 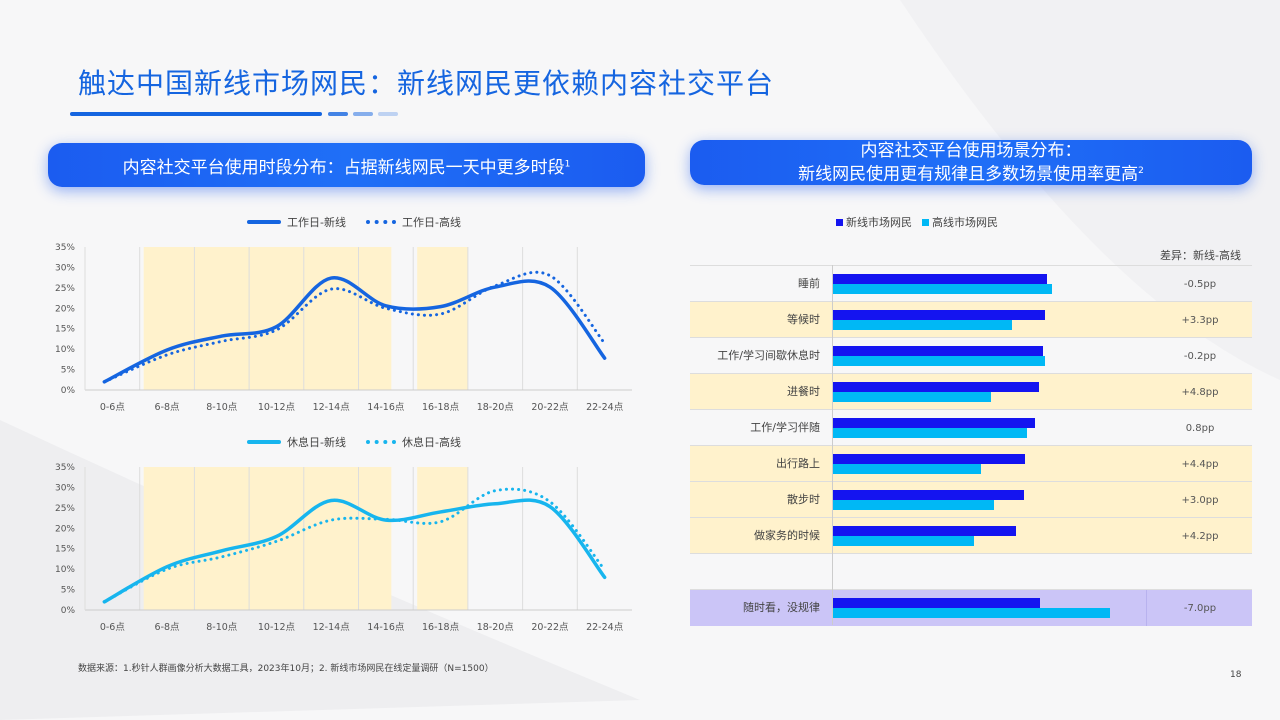 I want to click on scenario-label: 出行路上, so click(x=798, y=463).